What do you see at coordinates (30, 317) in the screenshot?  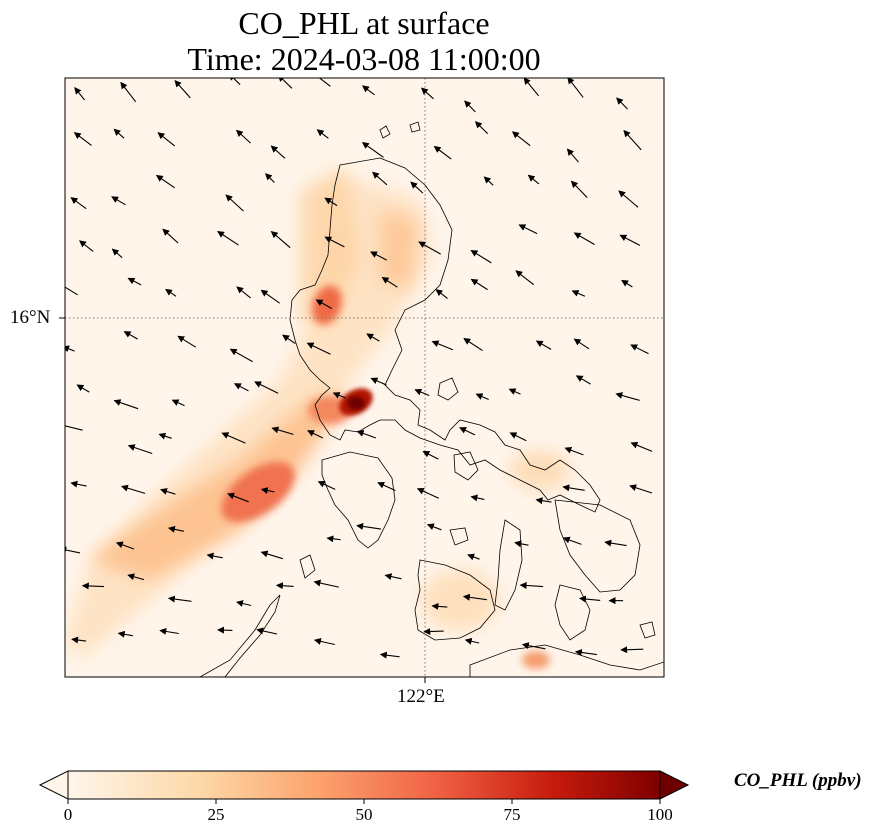 I see `lat-label: 16°N` at bounding box center [30, 317].